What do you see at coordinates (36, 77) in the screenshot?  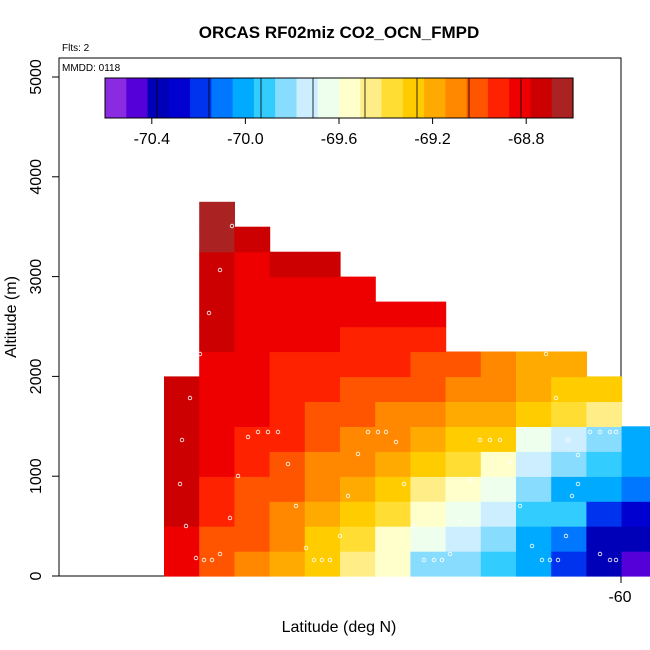 I see `y-tick-label: 5000` at bounding box center [36, 77].